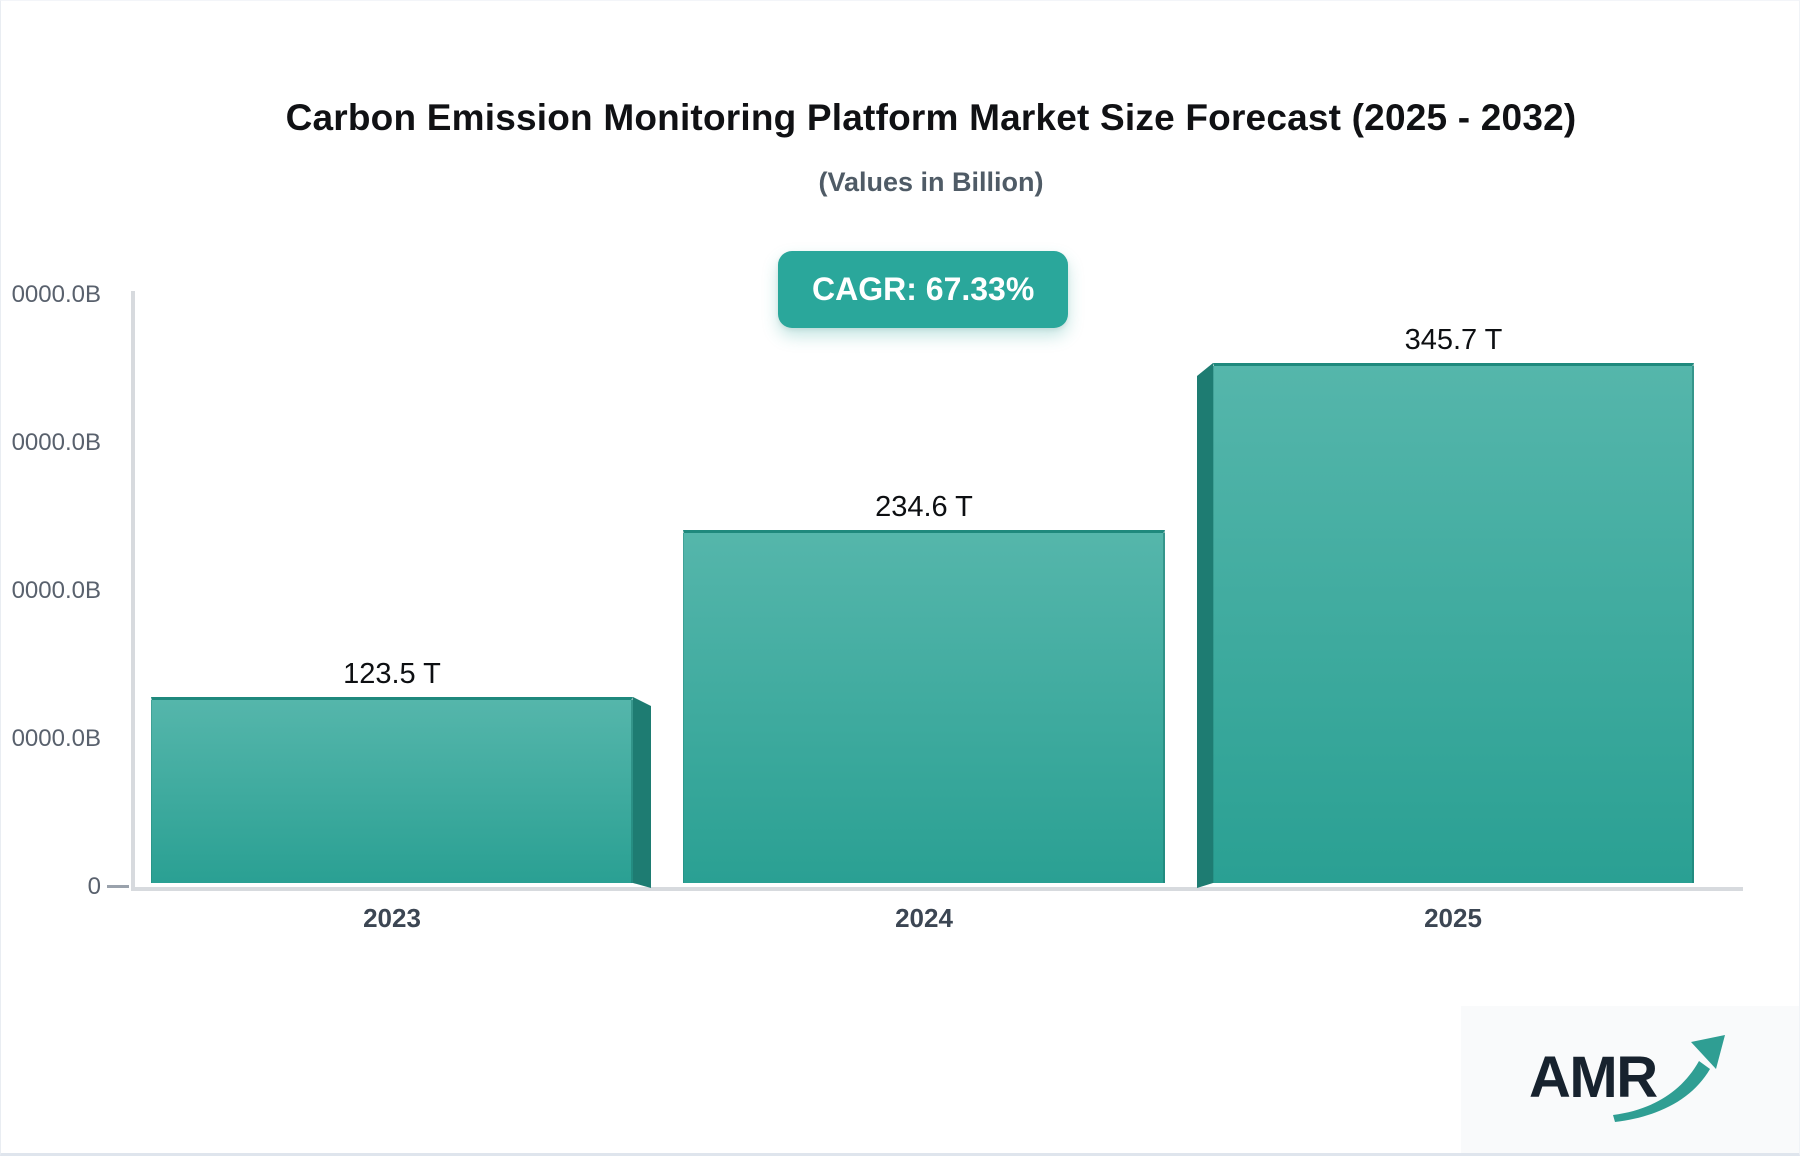 This screenshot has height=1156, width=1800. Describe the element at coordinates (1453, 918) in the screenshot. I see `x-axis-label-2025: 2025` at that location.